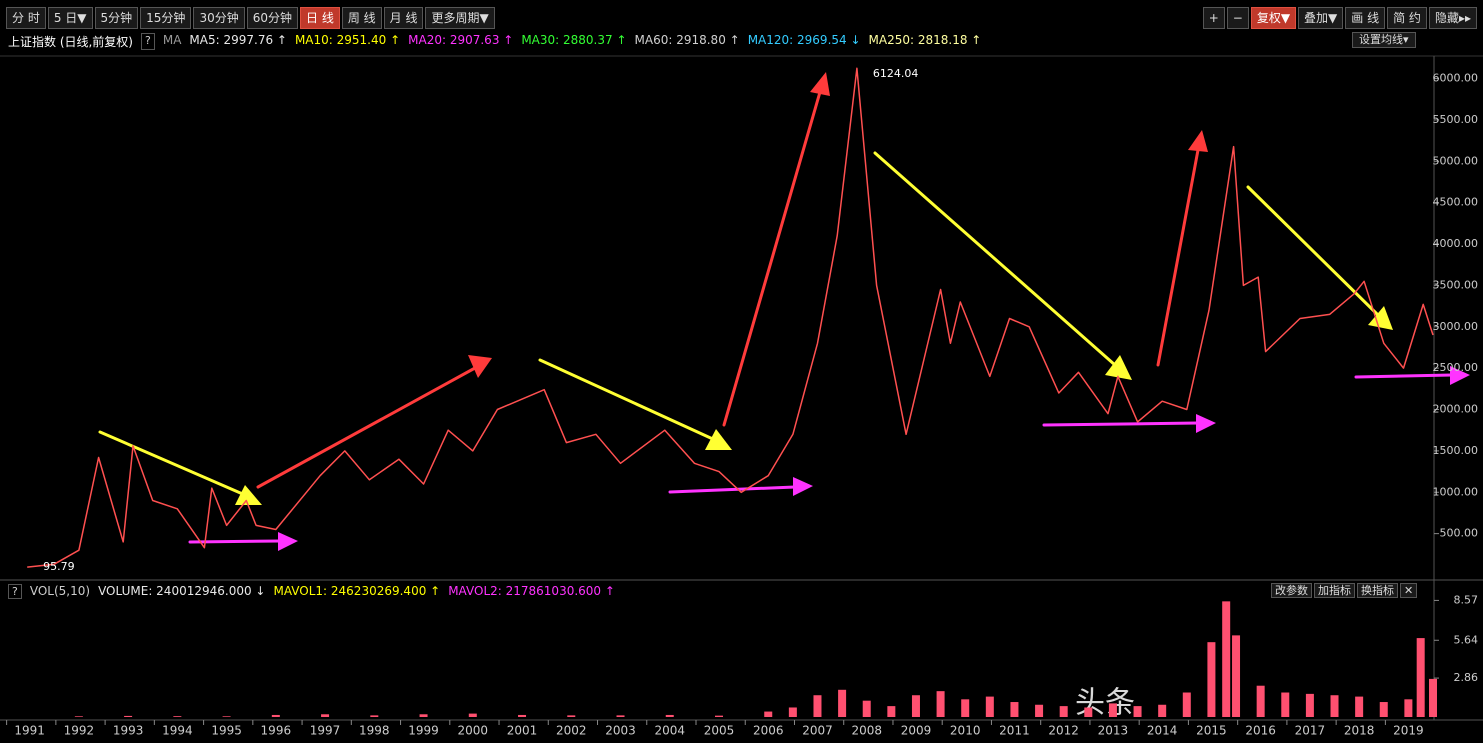 This screenshot has width=1483, height=743. Describe the element at coordinates (1466, 639) in the screenshot. I see `y-tick-label: 5.64` at that location.